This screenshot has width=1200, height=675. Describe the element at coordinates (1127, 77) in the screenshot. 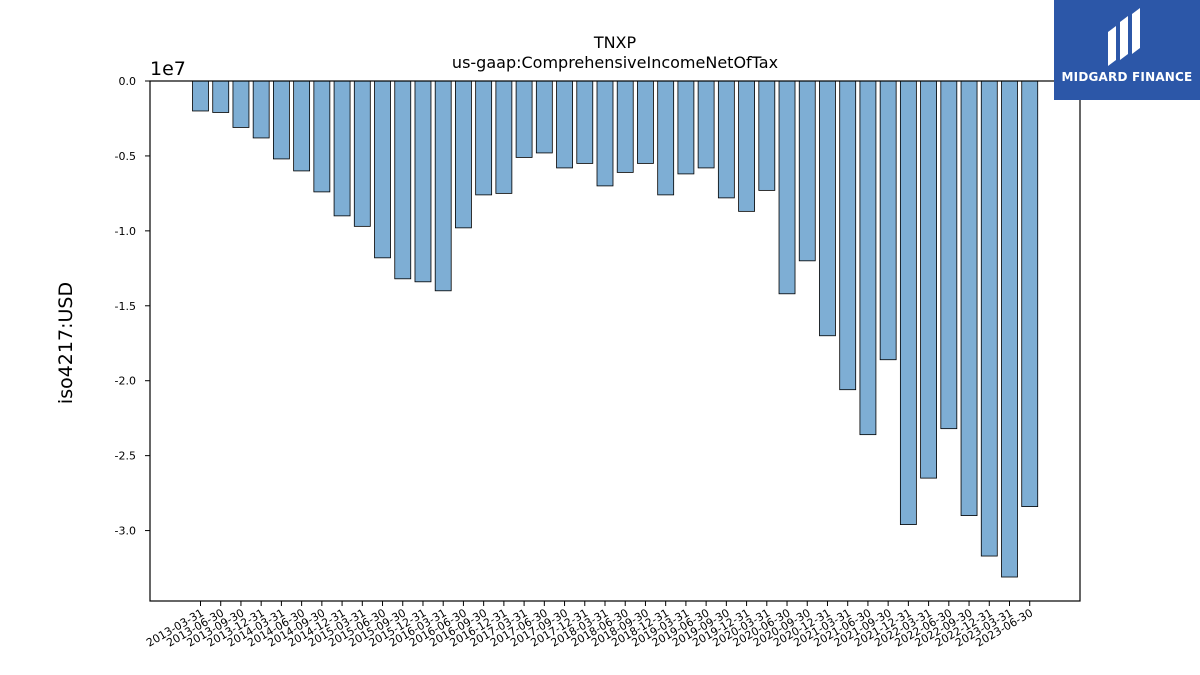

I see `logo-text: MIDGARD FINANCE` at that location.